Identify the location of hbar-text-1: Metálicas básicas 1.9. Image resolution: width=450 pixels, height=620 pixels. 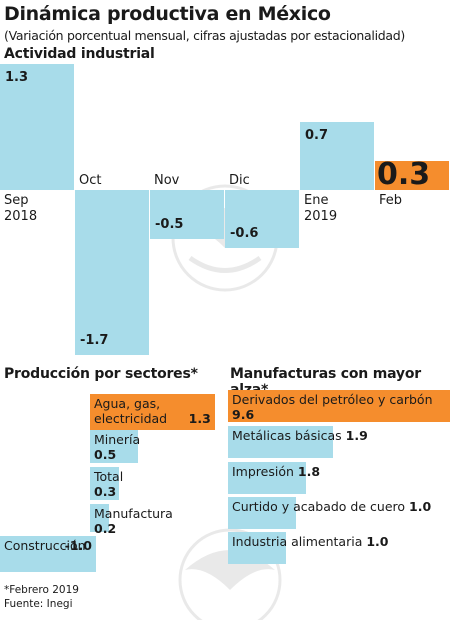
(341, 435).